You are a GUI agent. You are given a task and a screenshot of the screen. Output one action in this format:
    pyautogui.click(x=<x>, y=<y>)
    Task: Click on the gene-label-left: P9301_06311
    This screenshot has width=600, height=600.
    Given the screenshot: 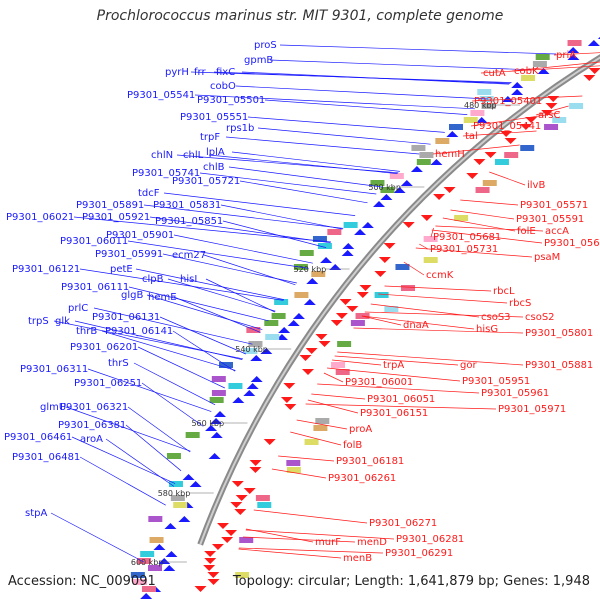 What is the action you would take?
    pyautogui.click(x=54, y=369)
    